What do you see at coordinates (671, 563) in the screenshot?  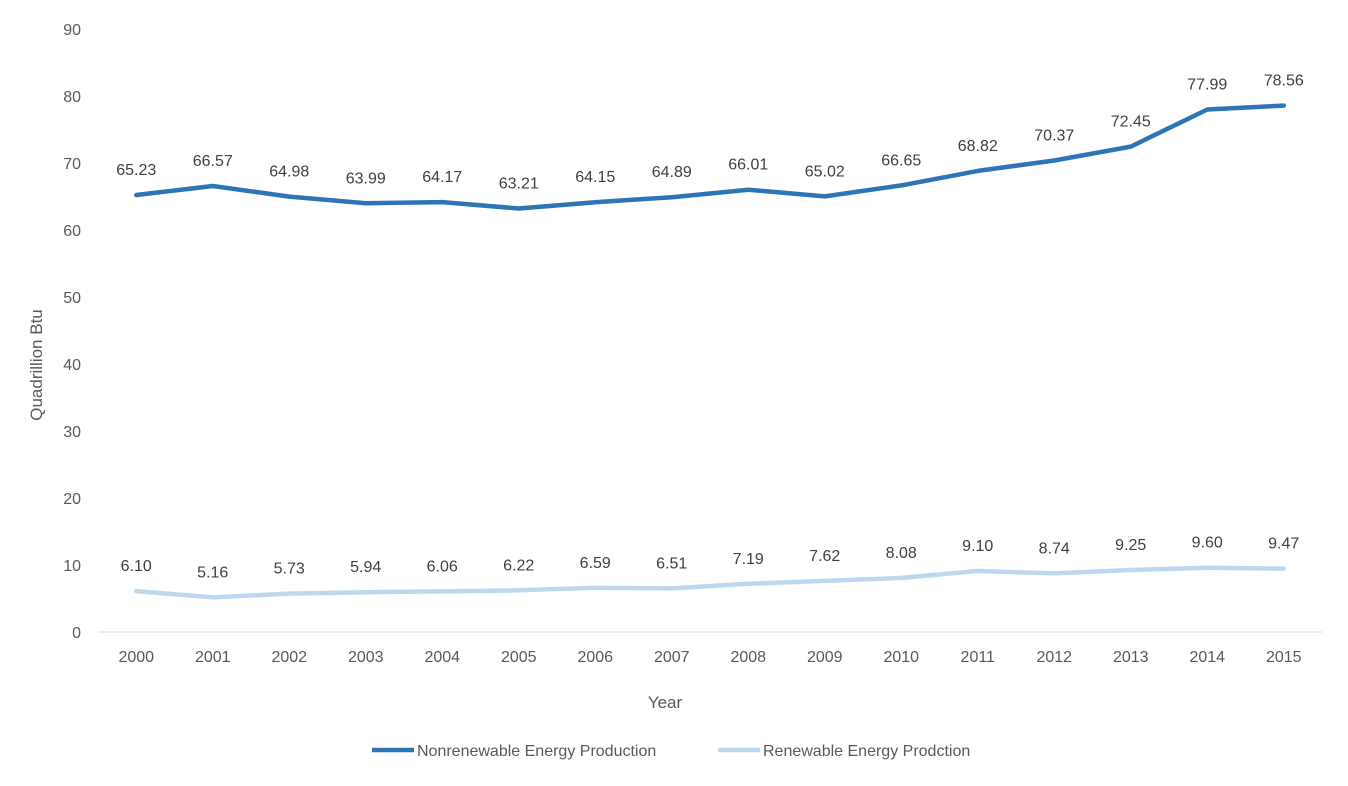 I see `data-label: 6.51` at bounding box center [671, 563].